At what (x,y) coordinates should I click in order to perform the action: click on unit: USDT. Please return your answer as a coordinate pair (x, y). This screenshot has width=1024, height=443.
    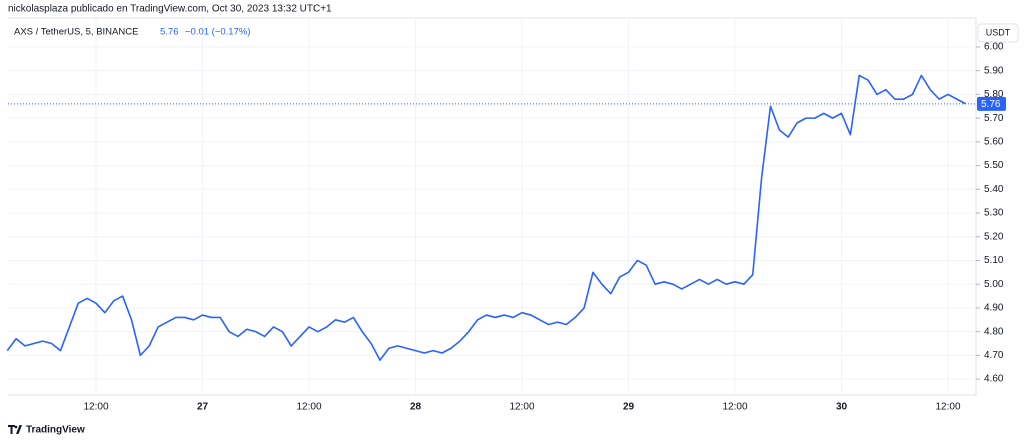
    Looking at the image, I should click on (998, 32).